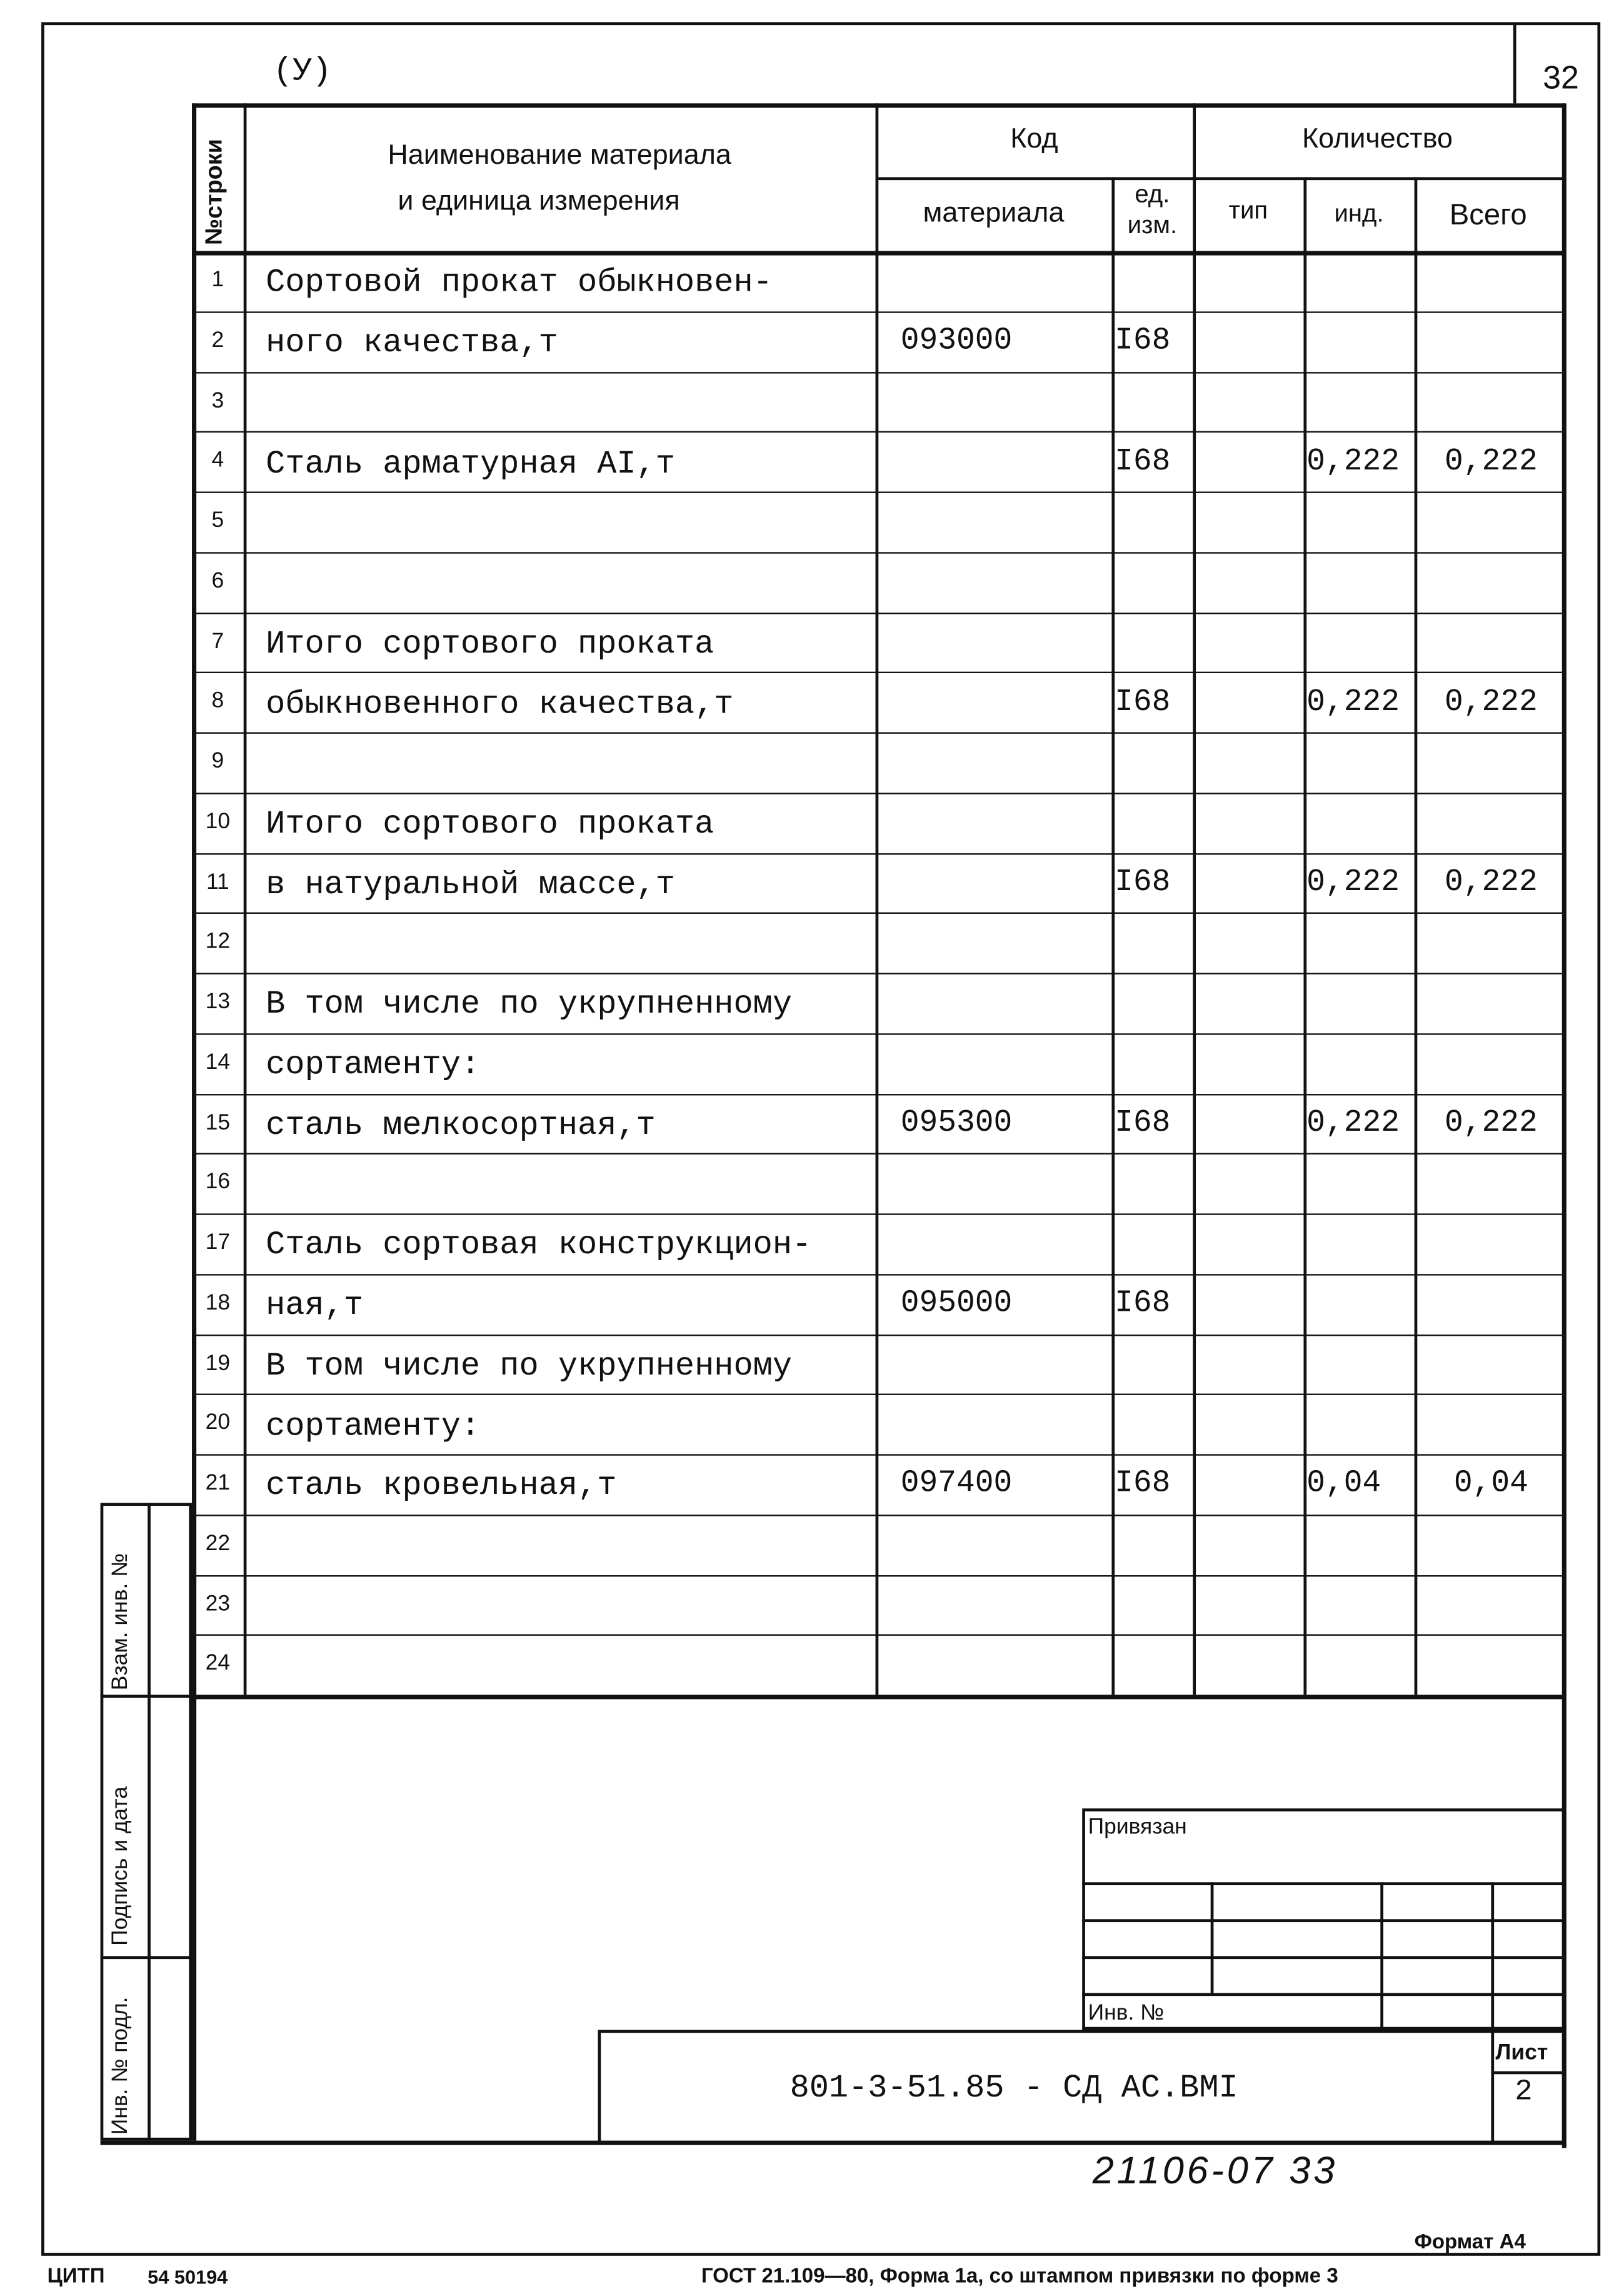 This screenshot has width=1624, height=2289. Describe the element at coordinates (1470, 2241) in the screenshot. I see `format-label: Формат А4` at that location.